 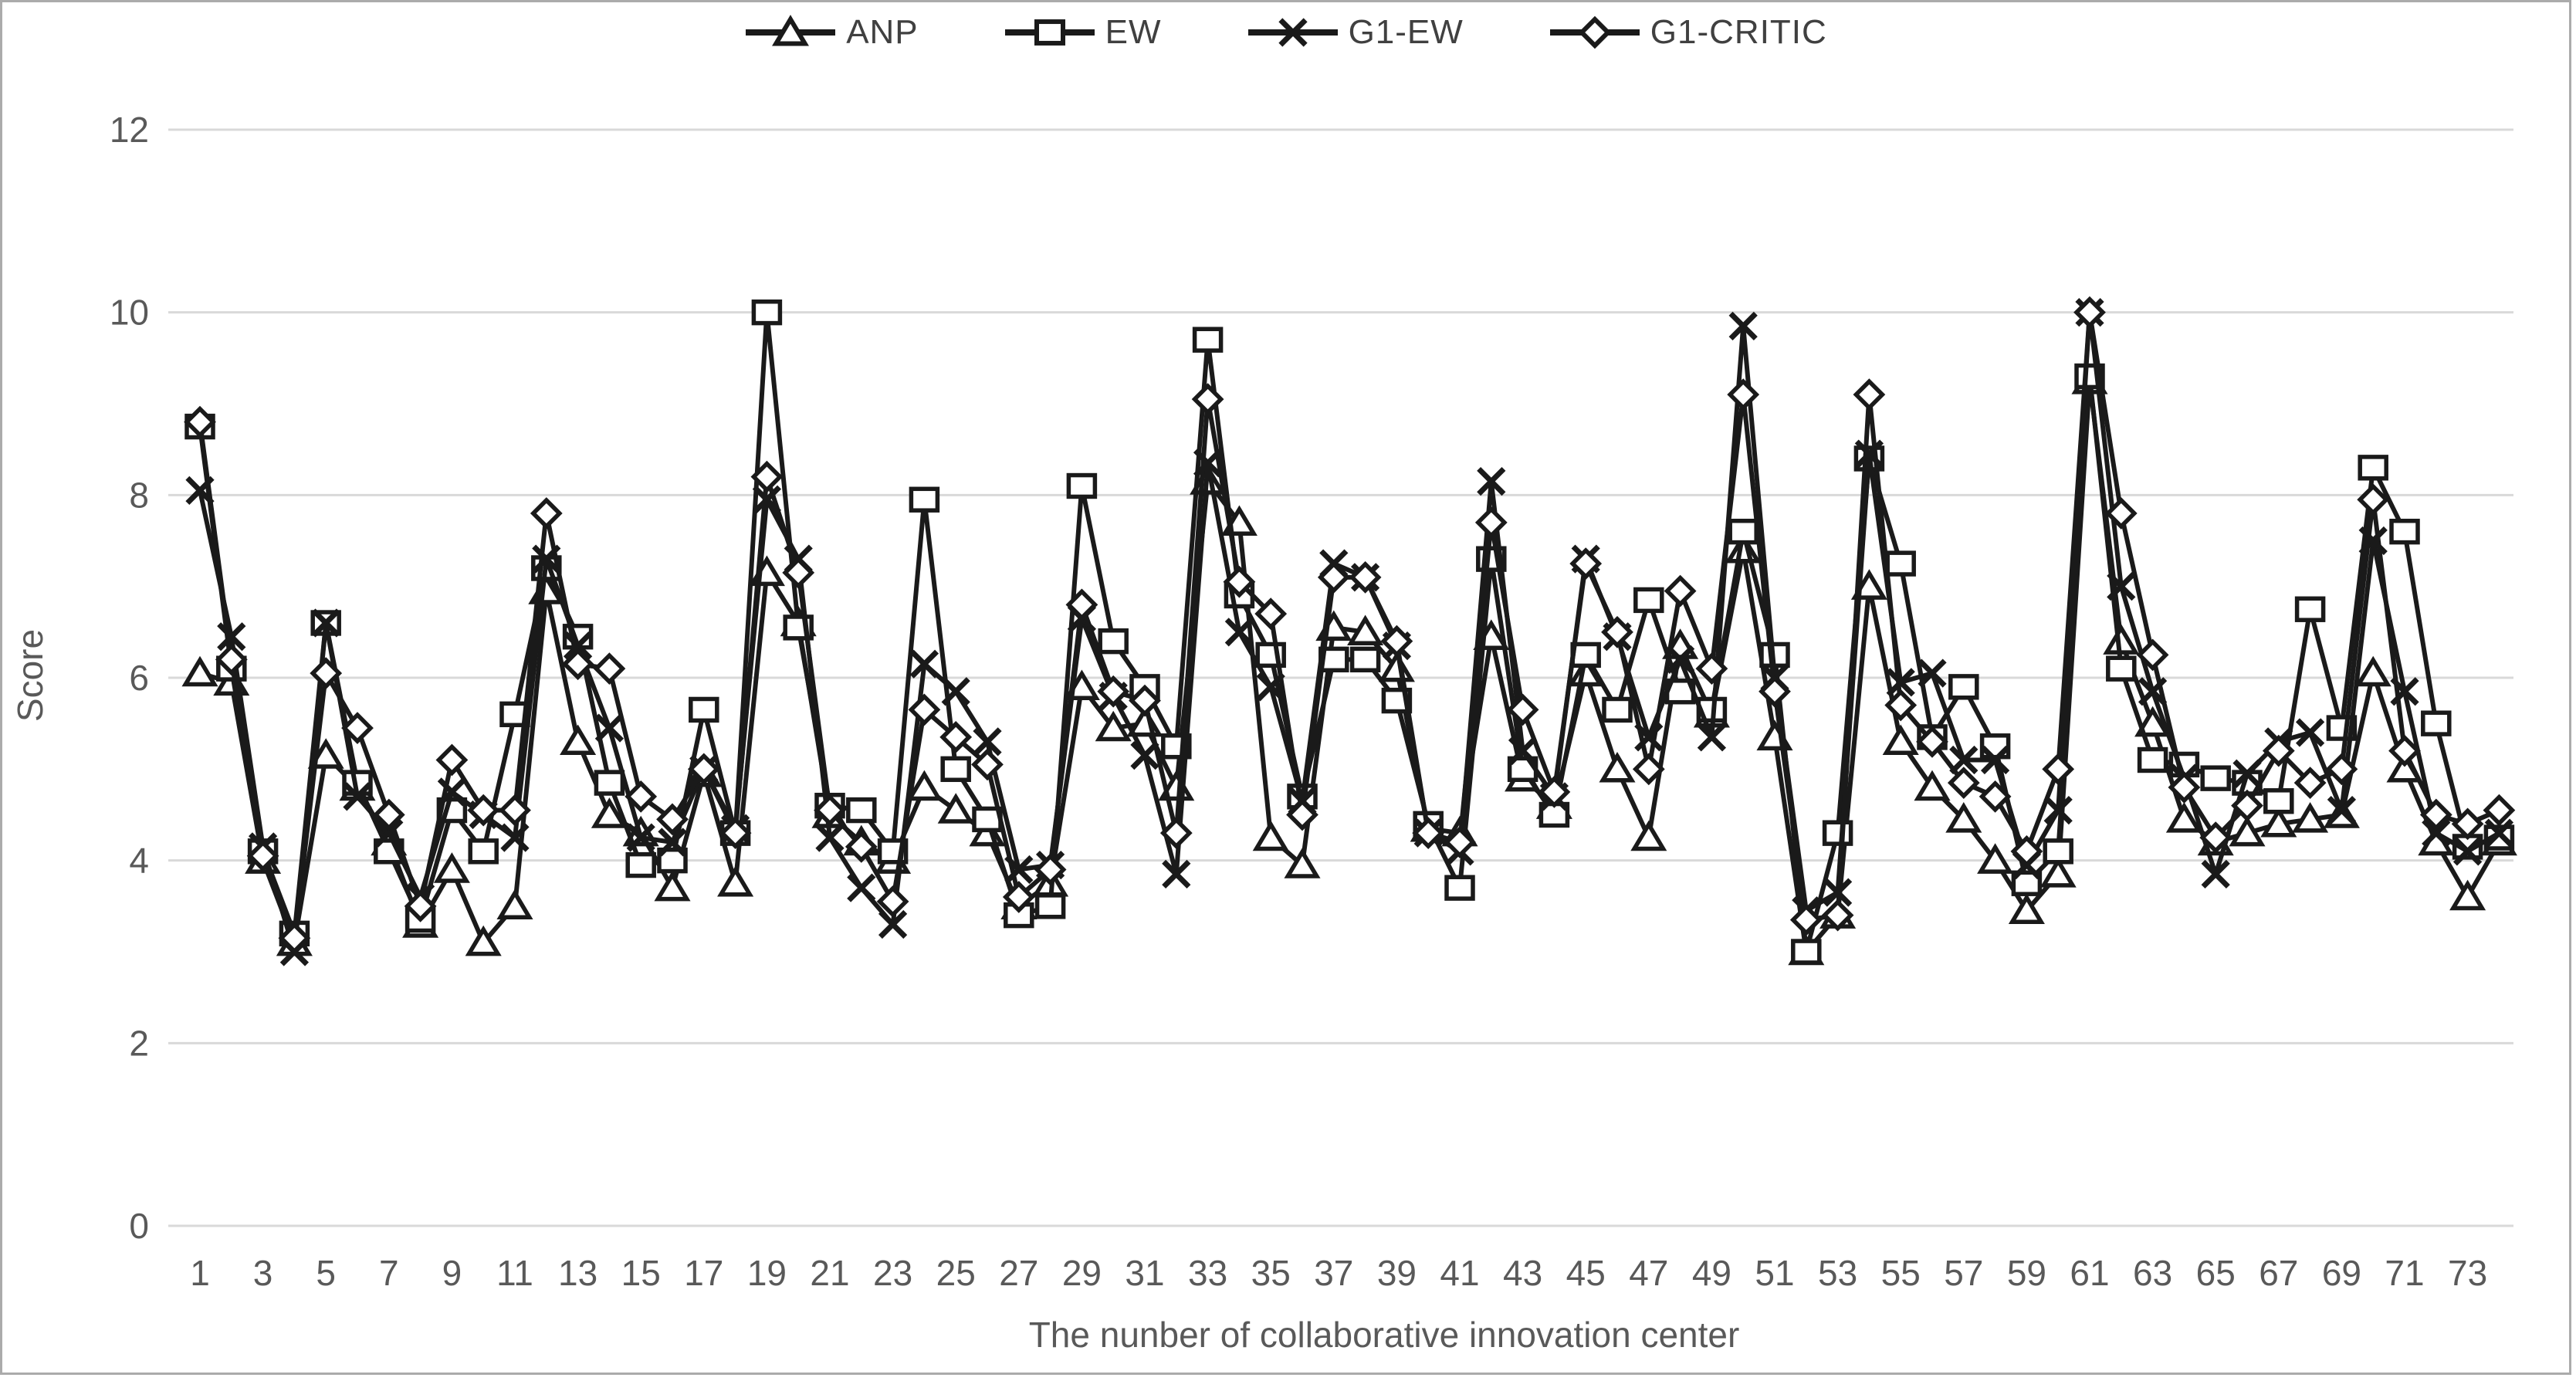 I want to click on x-tick-71: 71, so click(x=2404, y=1273).